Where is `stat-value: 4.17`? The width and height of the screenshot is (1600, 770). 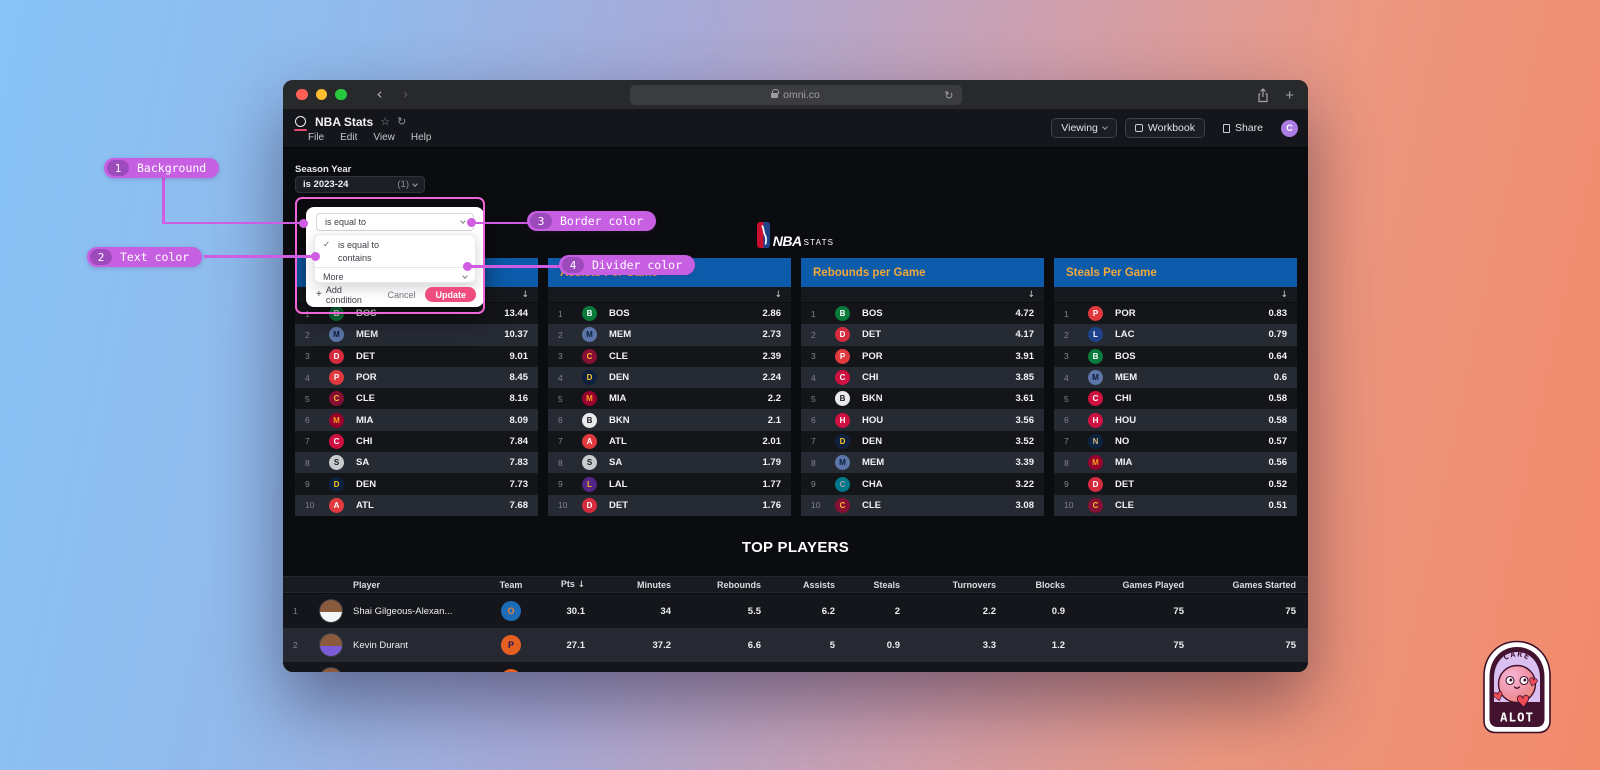 stat-value: 4.17 is located at coordinates (1025, 335).